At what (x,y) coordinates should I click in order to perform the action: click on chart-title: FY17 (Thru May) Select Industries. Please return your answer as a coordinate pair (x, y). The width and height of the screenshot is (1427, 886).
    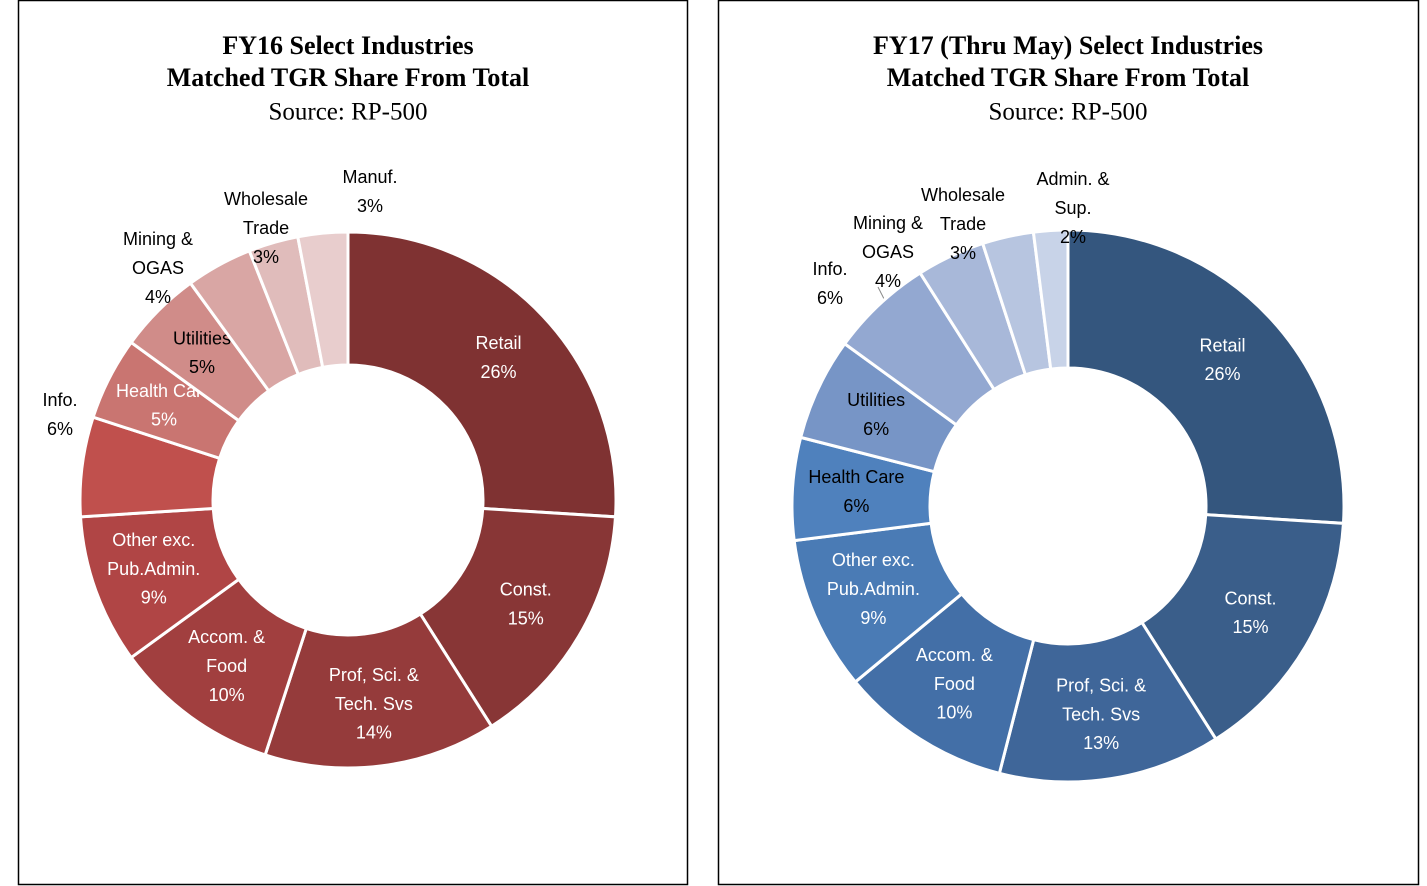
    Looking at the image, I should click on (1068, 45).